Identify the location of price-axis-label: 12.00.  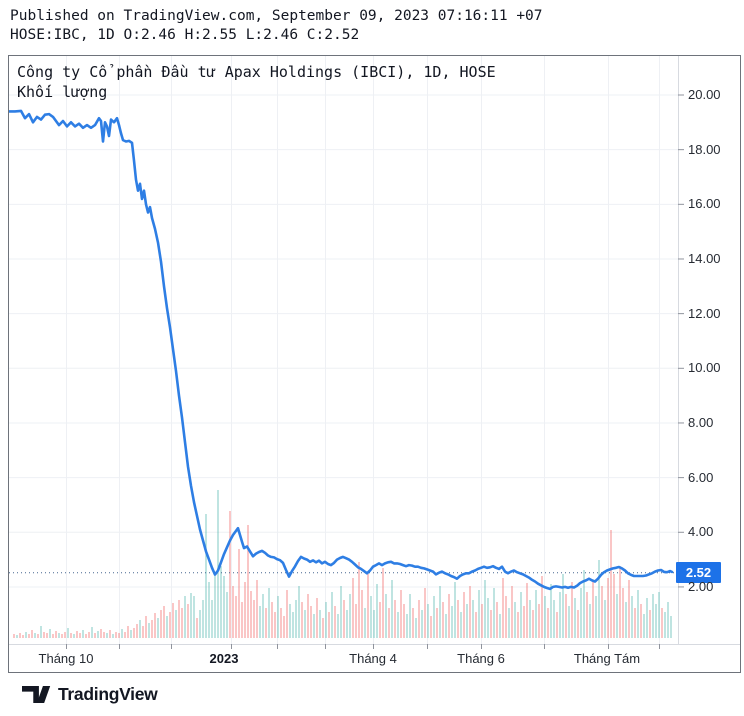
(704, 313).